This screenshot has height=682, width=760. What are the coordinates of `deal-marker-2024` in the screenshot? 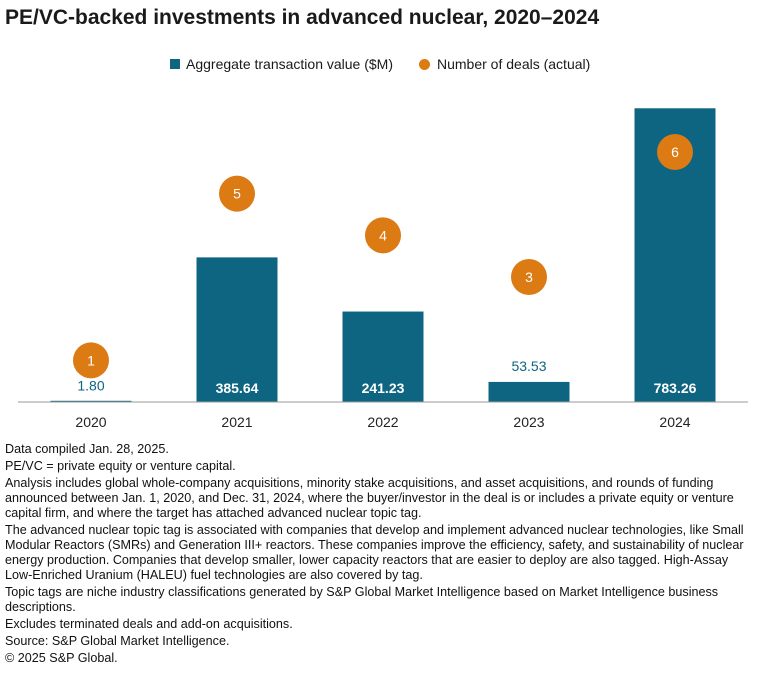 It's located at (675, 152).